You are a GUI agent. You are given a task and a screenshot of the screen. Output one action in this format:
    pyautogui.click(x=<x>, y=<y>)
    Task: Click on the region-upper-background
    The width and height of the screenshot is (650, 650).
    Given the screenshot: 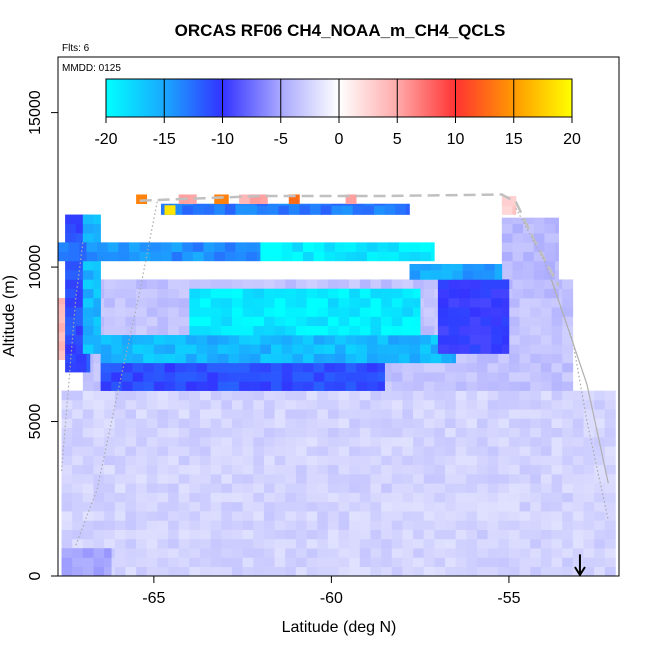 What is the action you would take?
    pyautogui.click(x=530, y=258)
    